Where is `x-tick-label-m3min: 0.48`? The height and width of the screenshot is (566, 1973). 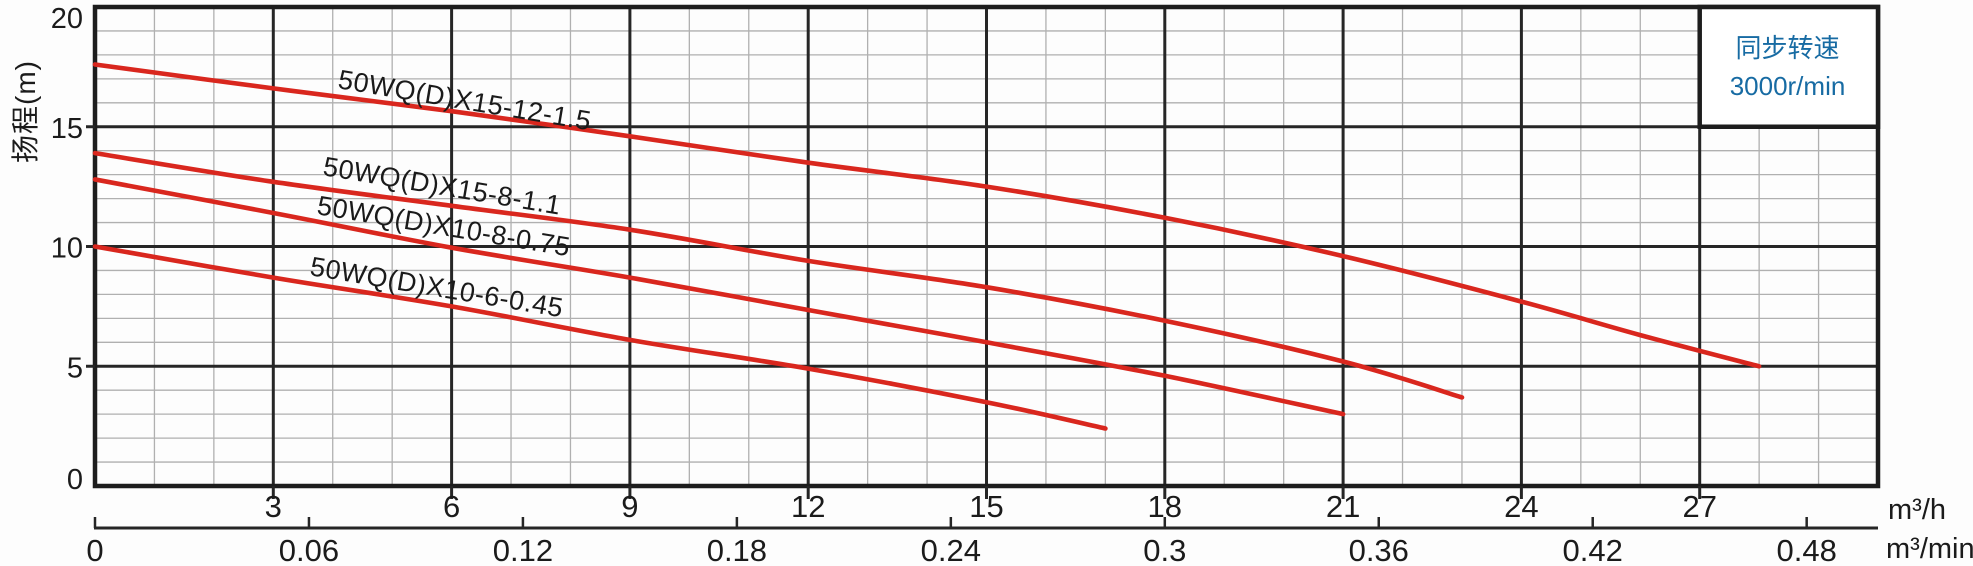
x-tick-label-m3min: 0.48 is located at coordinates (1807, 549).